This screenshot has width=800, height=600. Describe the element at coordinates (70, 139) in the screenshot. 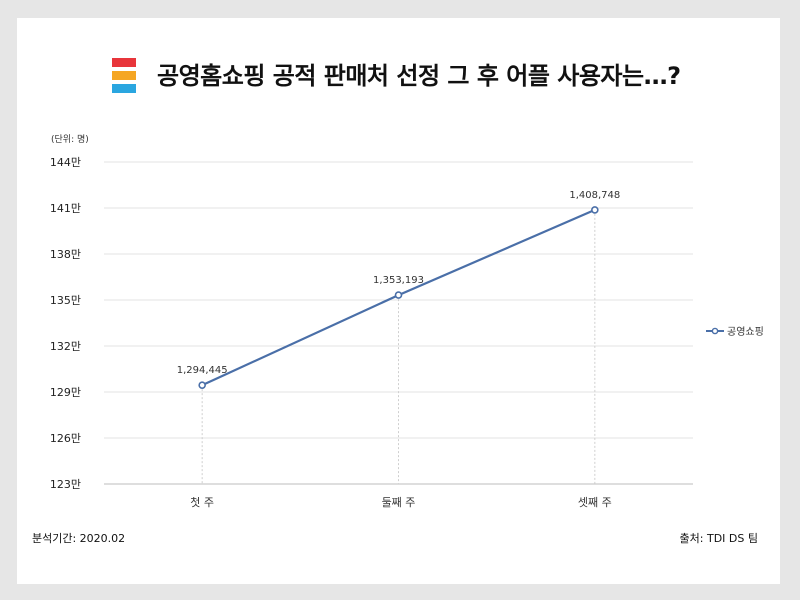

I see `y-unit-label: (단위: 명)` at that location.